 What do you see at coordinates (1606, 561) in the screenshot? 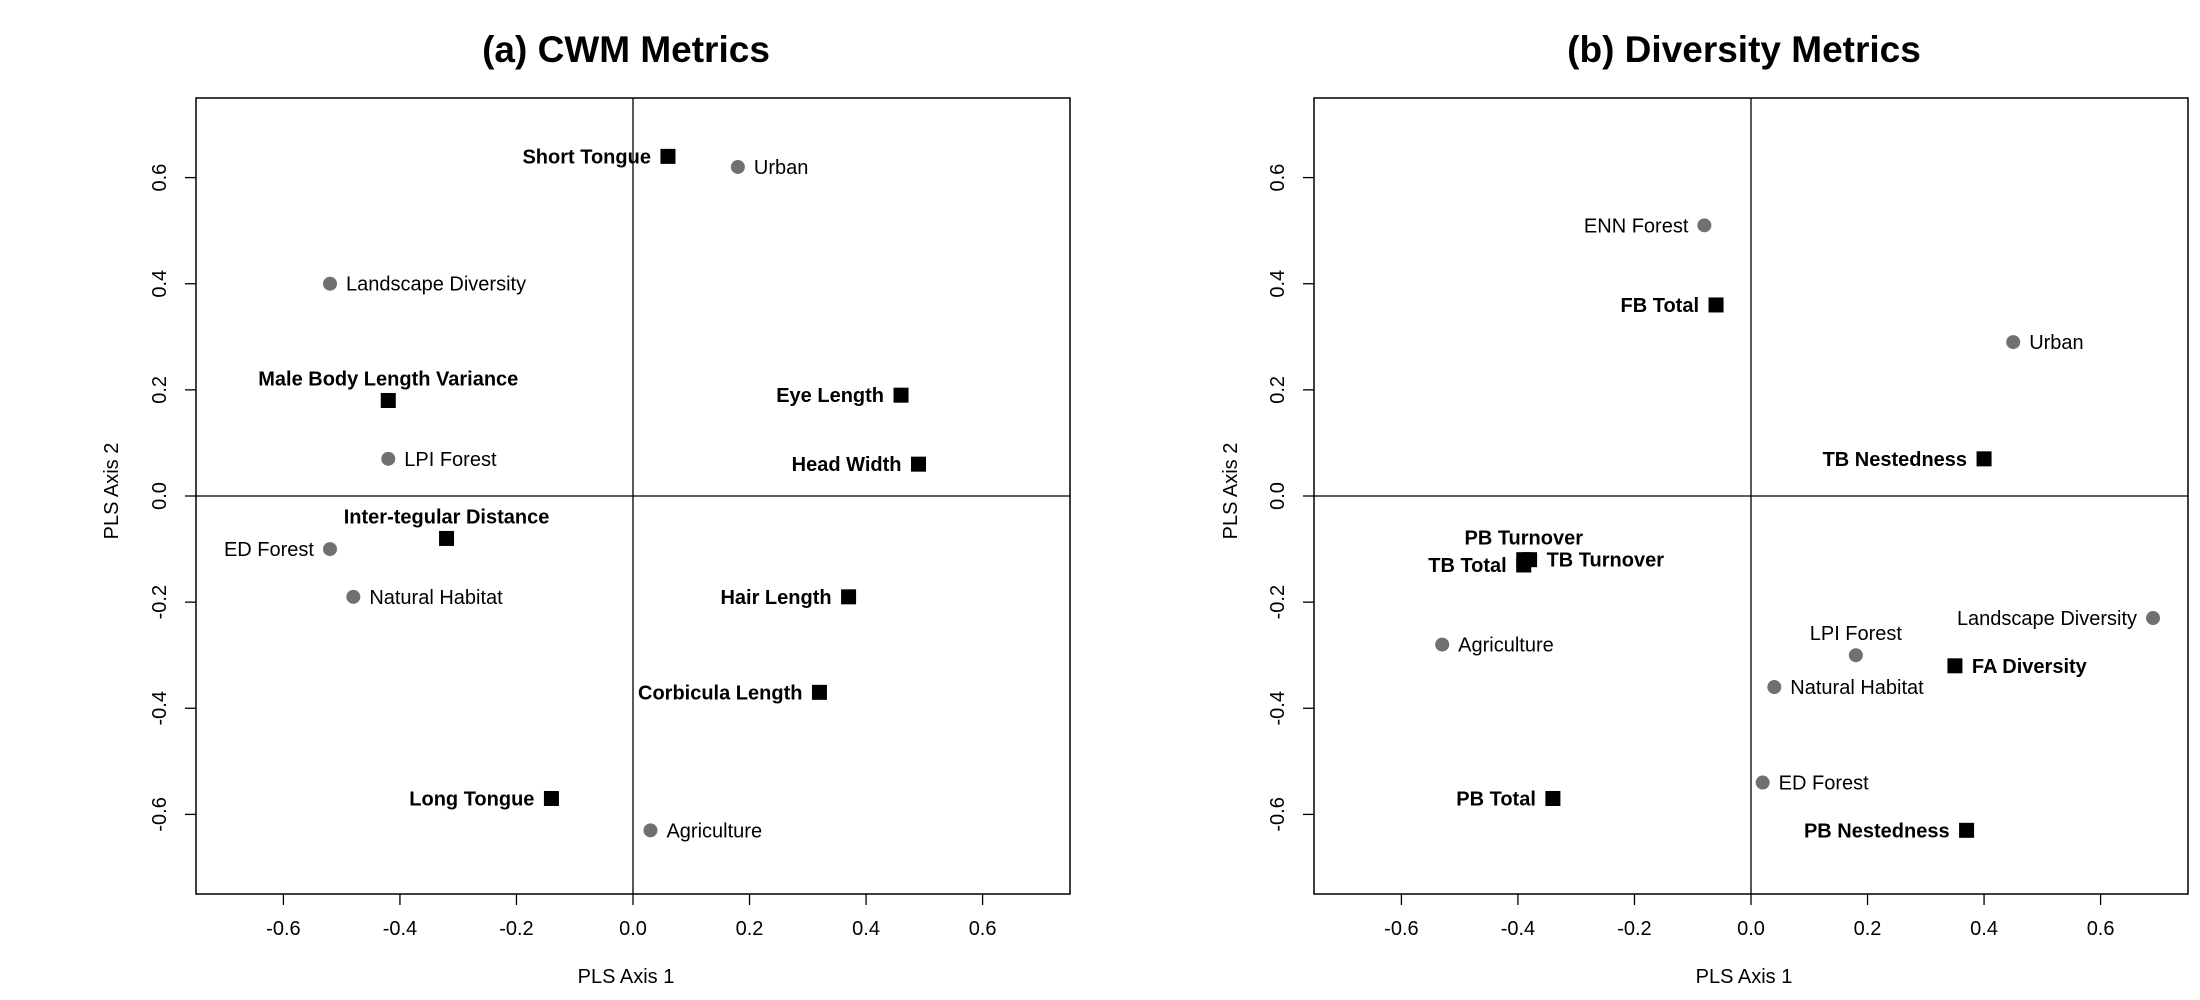
I see `point-label: TB Turnover` at bounding box center [1606, 561].